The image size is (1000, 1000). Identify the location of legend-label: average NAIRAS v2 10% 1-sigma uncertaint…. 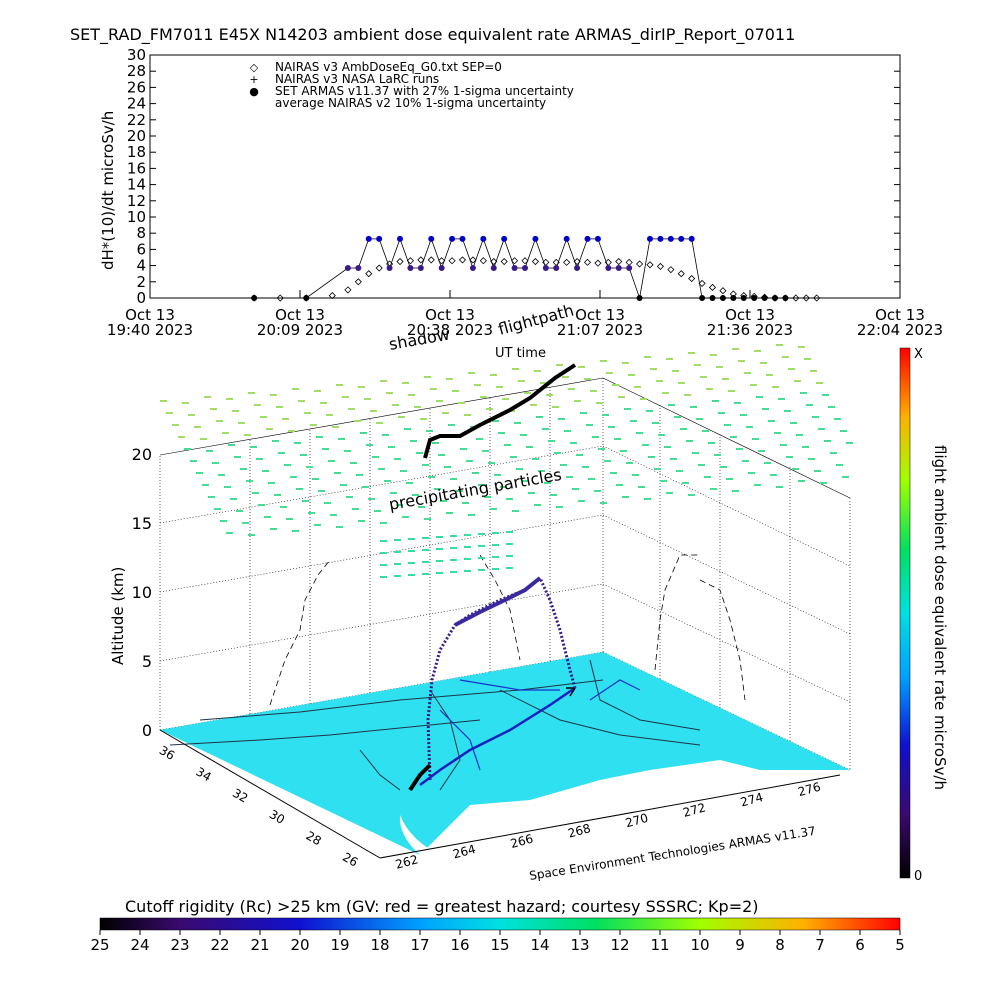
(410, 103).